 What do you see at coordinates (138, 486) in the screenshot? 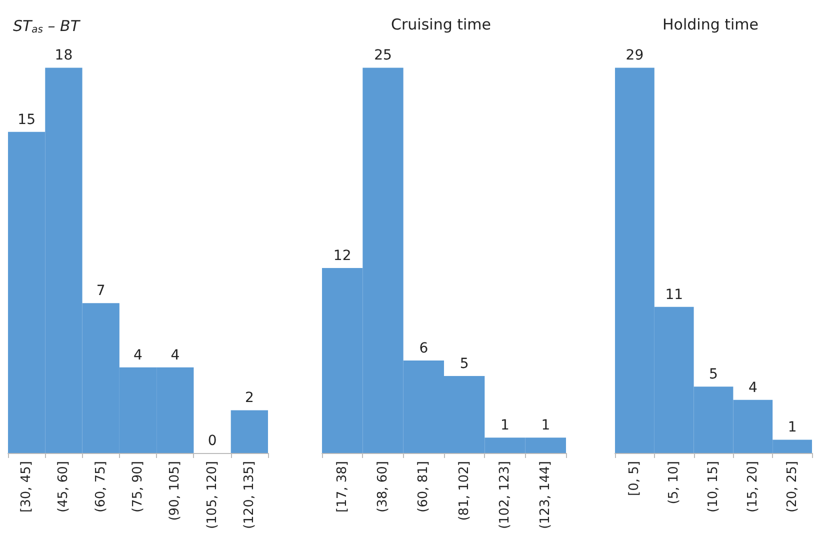
I see `x-tick-label: (75, 90]` at bounding box center [138, 486].